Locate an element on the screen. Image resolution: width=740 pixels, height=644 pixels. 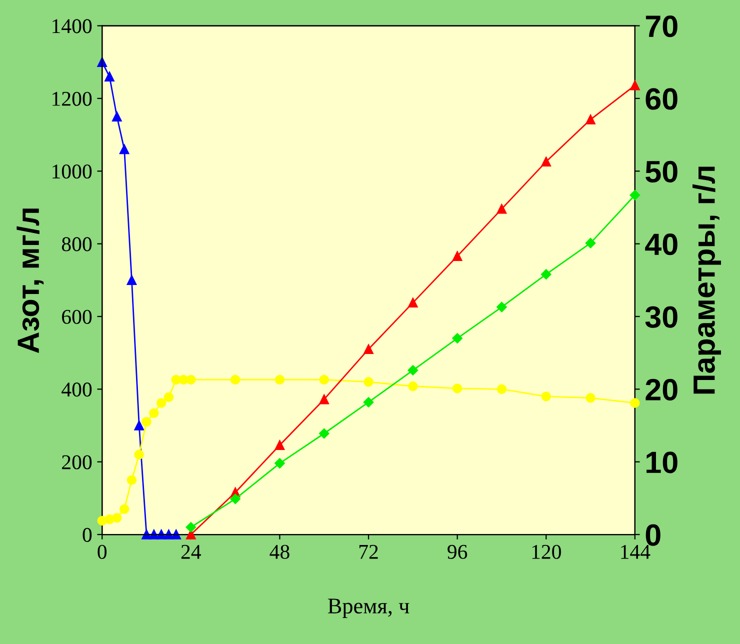
y-tick-label: 400 is located at coordinates (77, 389).